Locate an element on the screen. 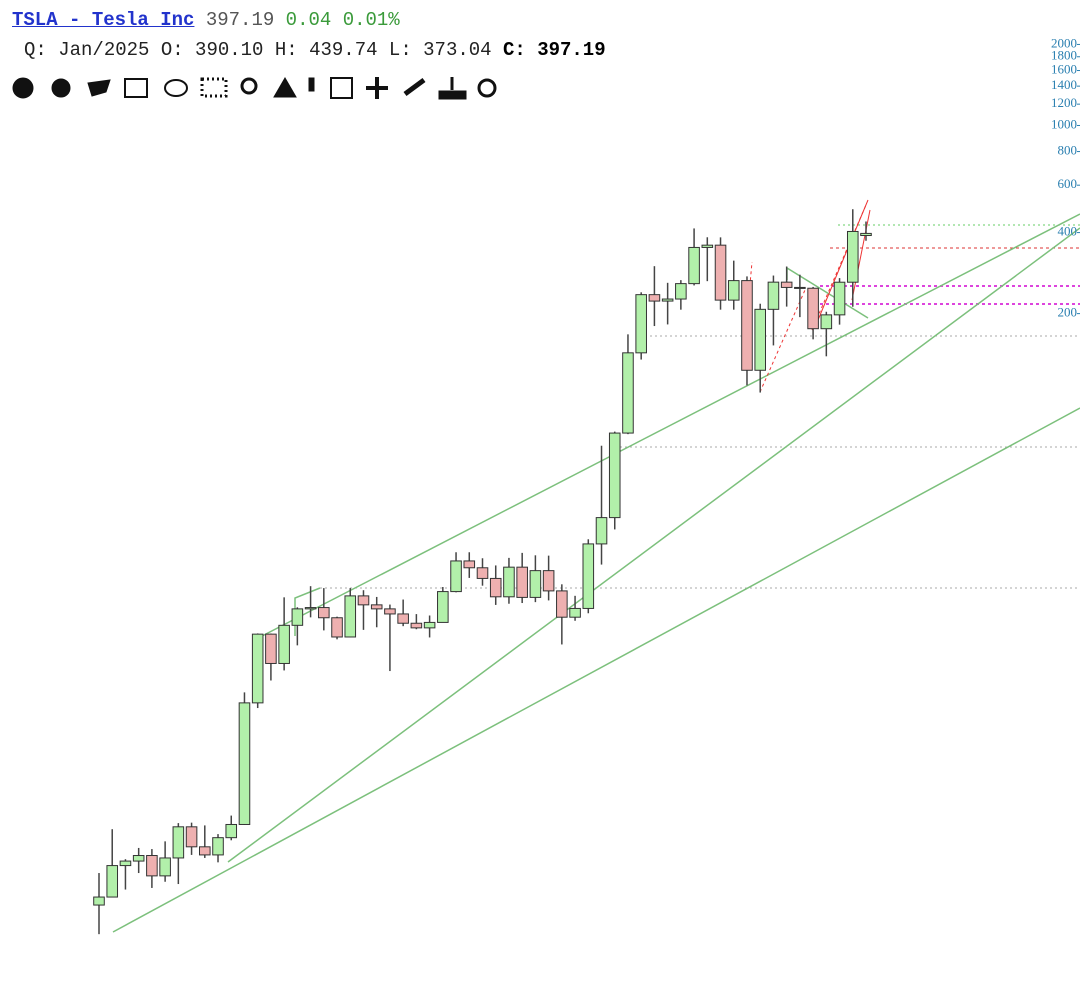 Image resolution: width=1080 pixels, height=987 pixels. ohlc-label: L: is located at coordinates (400, 50).